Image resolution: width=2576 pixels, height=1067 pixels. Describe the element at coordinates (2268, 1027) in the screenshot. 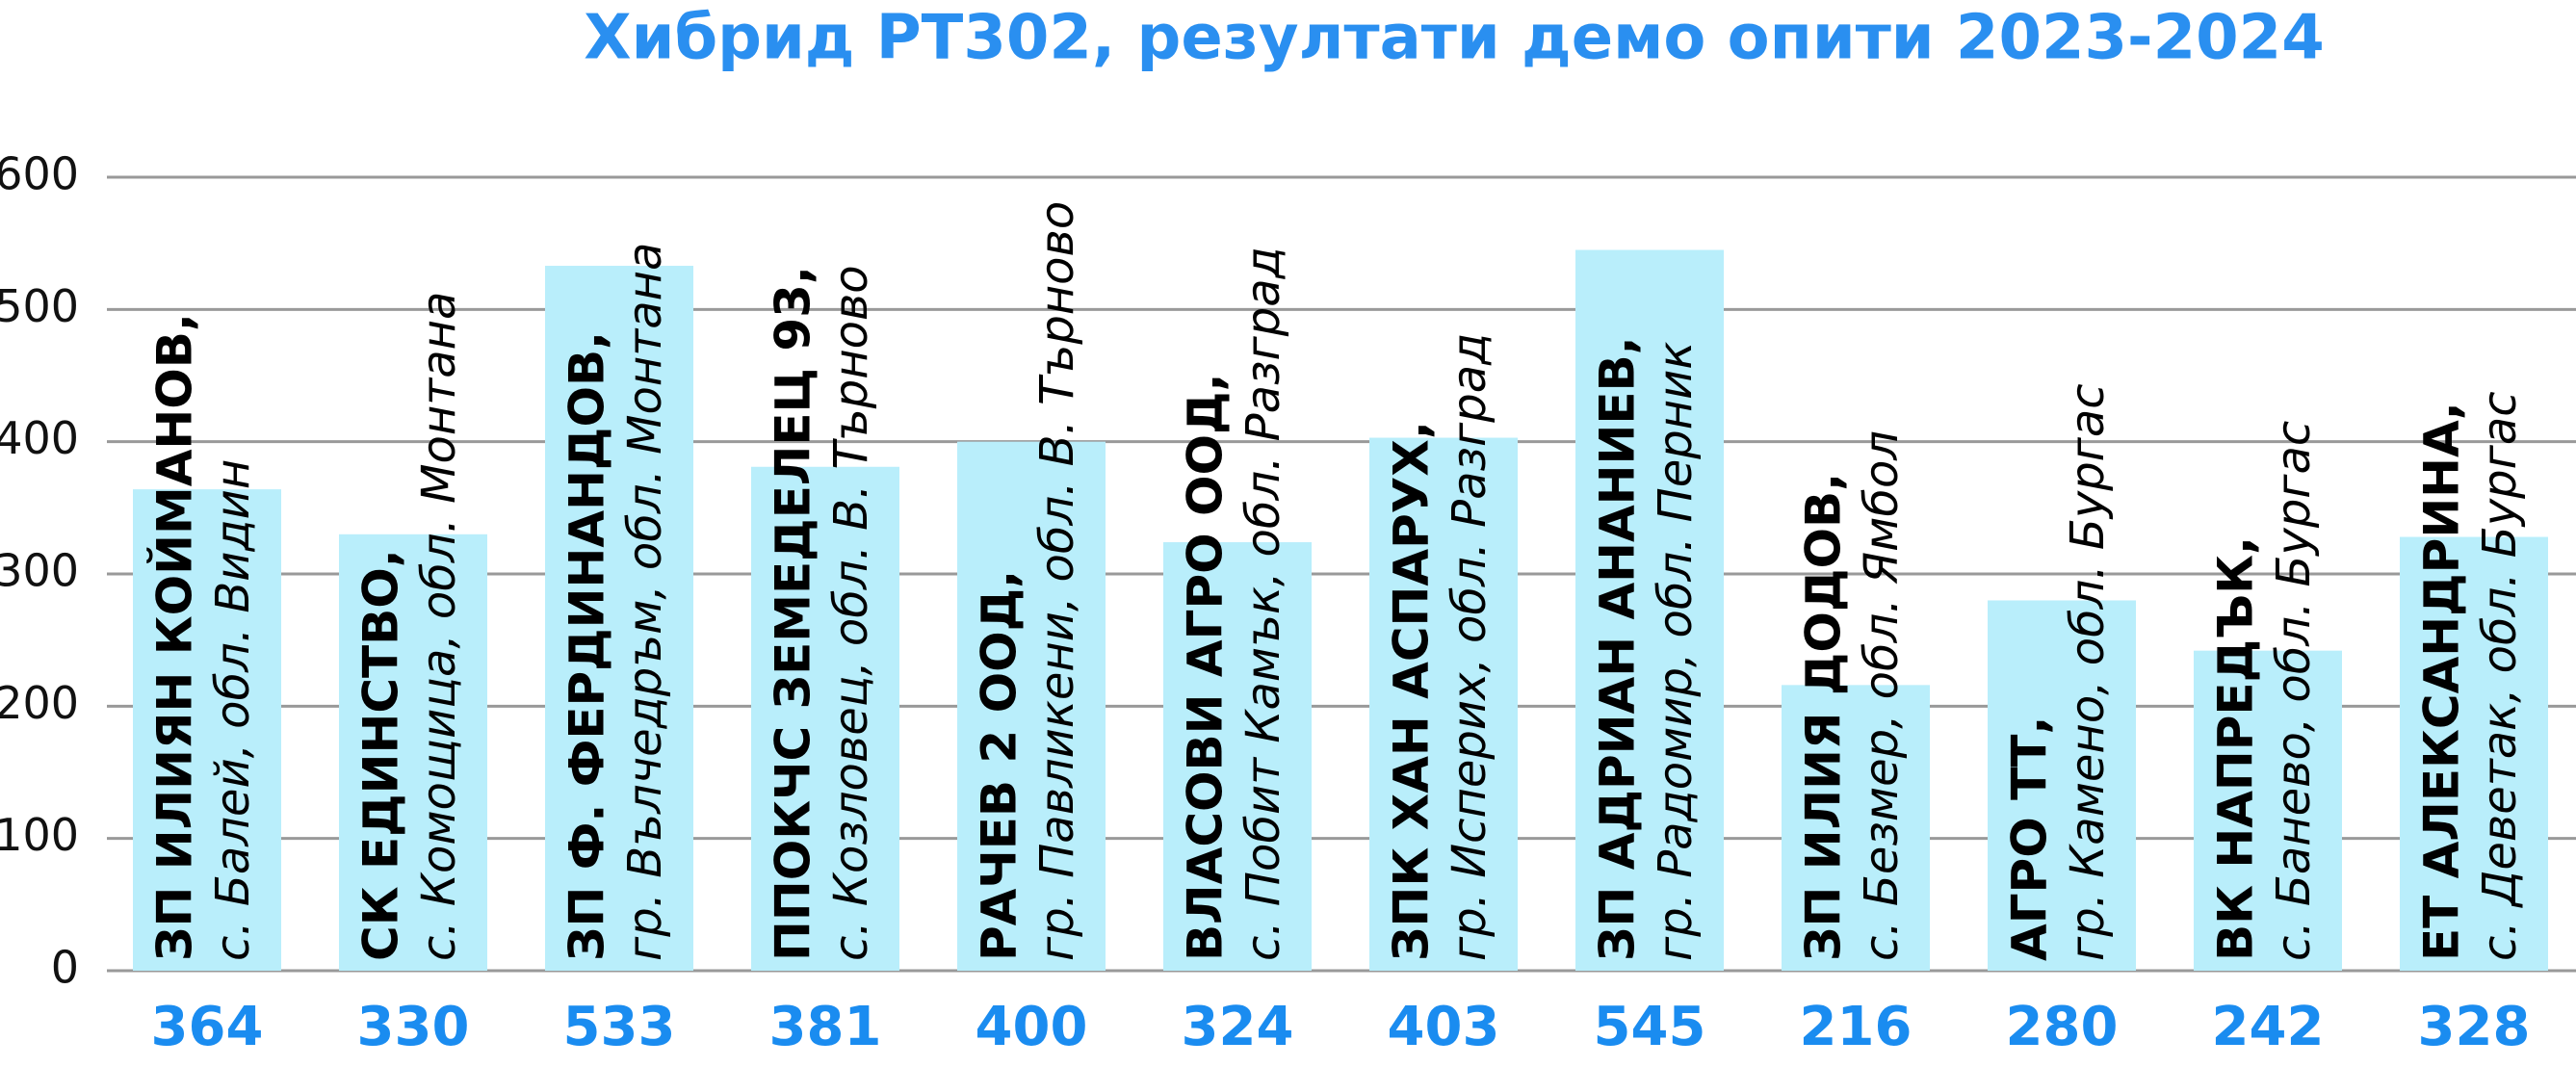

I see `value-label: 242` at that location.